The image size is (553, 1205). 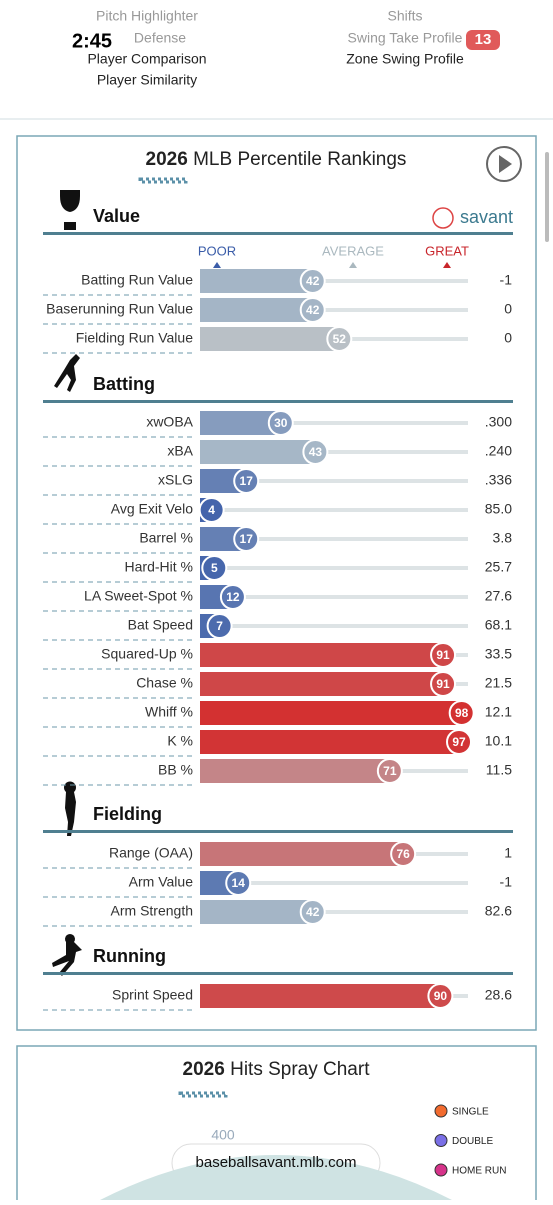 I want to click on metric-name: Arm Strength, so click(x=152, y=911).